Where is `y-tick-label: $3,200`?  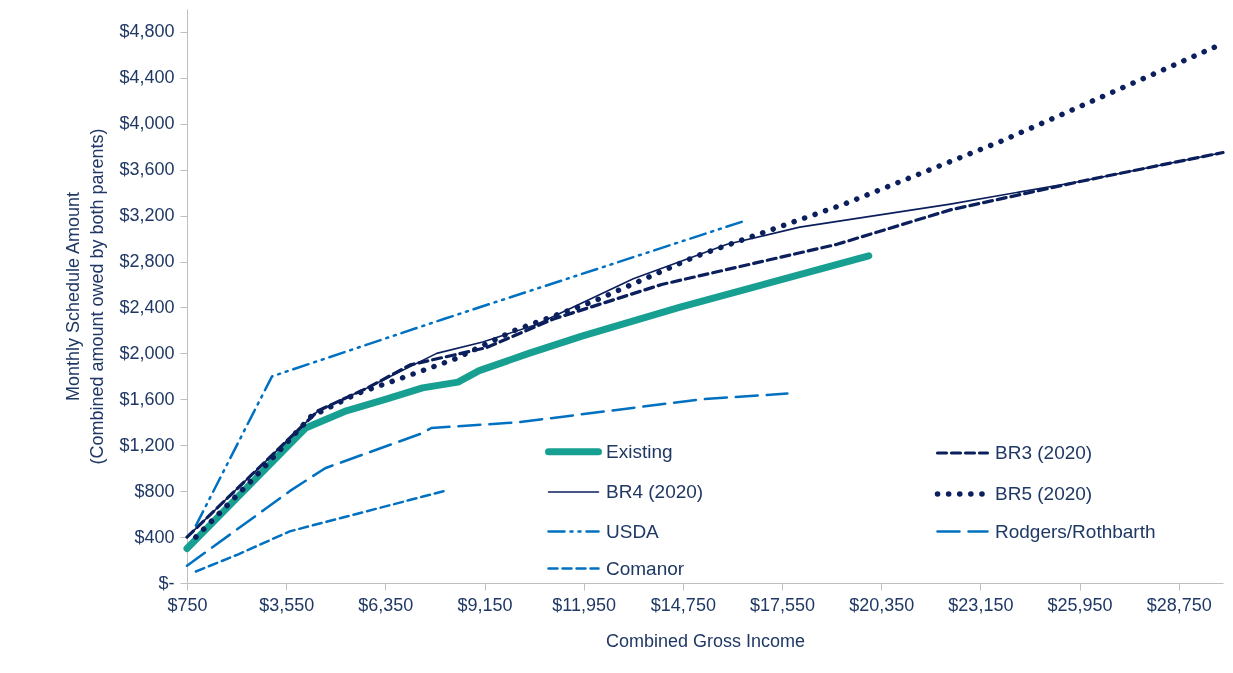
y-tick-label: $3,200 is located at coordinates (147, 215).